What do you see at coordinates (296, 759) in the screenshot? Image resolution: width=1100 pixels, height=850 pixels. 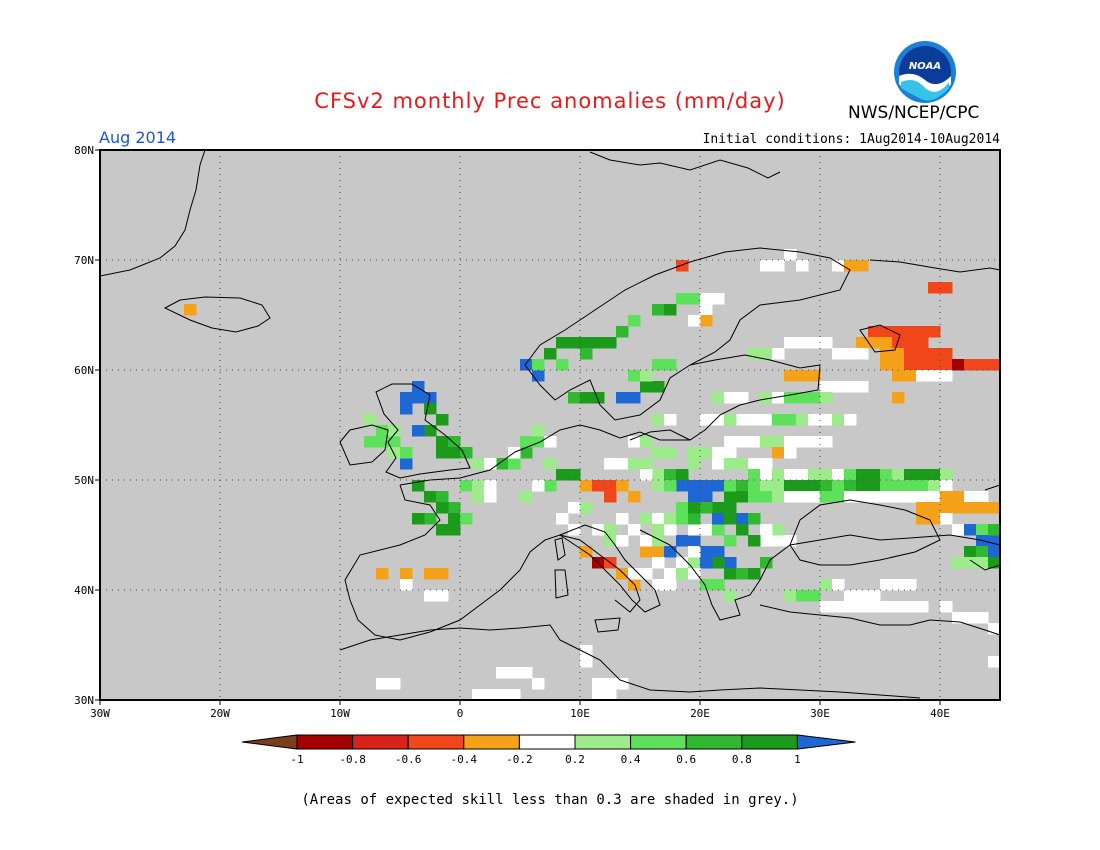 I see `colorbar-label: -1` at bounding box center [296, 759].